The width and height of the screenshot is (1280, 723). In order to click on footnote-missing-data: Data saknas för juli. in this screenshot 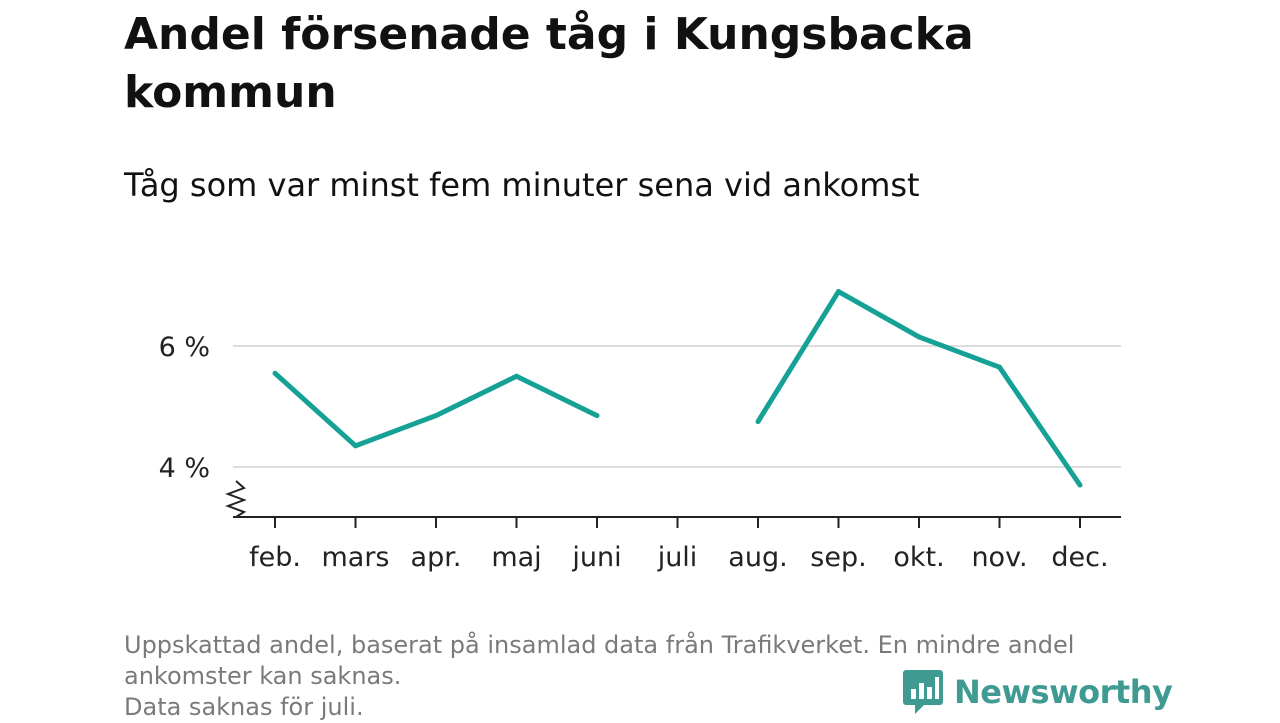, I will do `click(244, 707)`.